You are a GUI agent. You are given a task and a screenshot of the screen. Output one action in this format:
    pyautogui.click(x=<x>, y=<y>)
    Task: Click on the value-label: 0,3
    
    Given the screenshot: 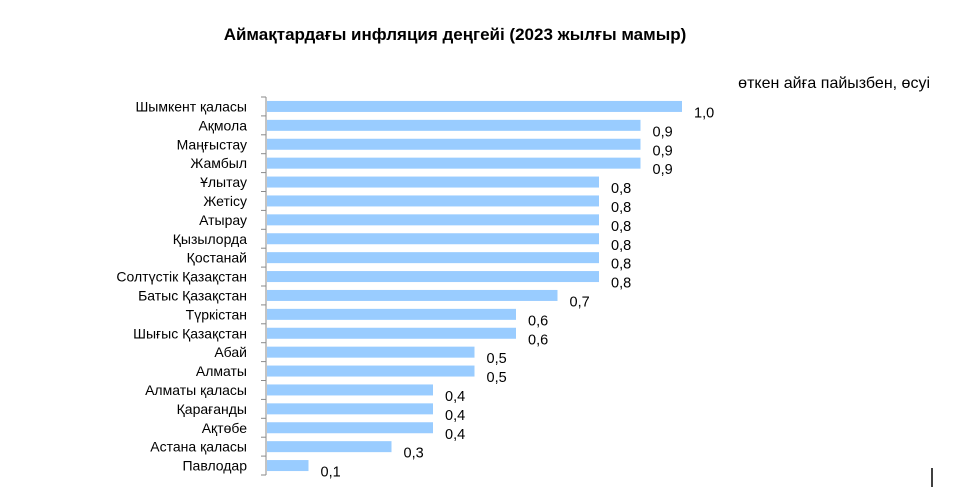 What is the action you would take?
    pyautogui.click(x=414, y=454)
    